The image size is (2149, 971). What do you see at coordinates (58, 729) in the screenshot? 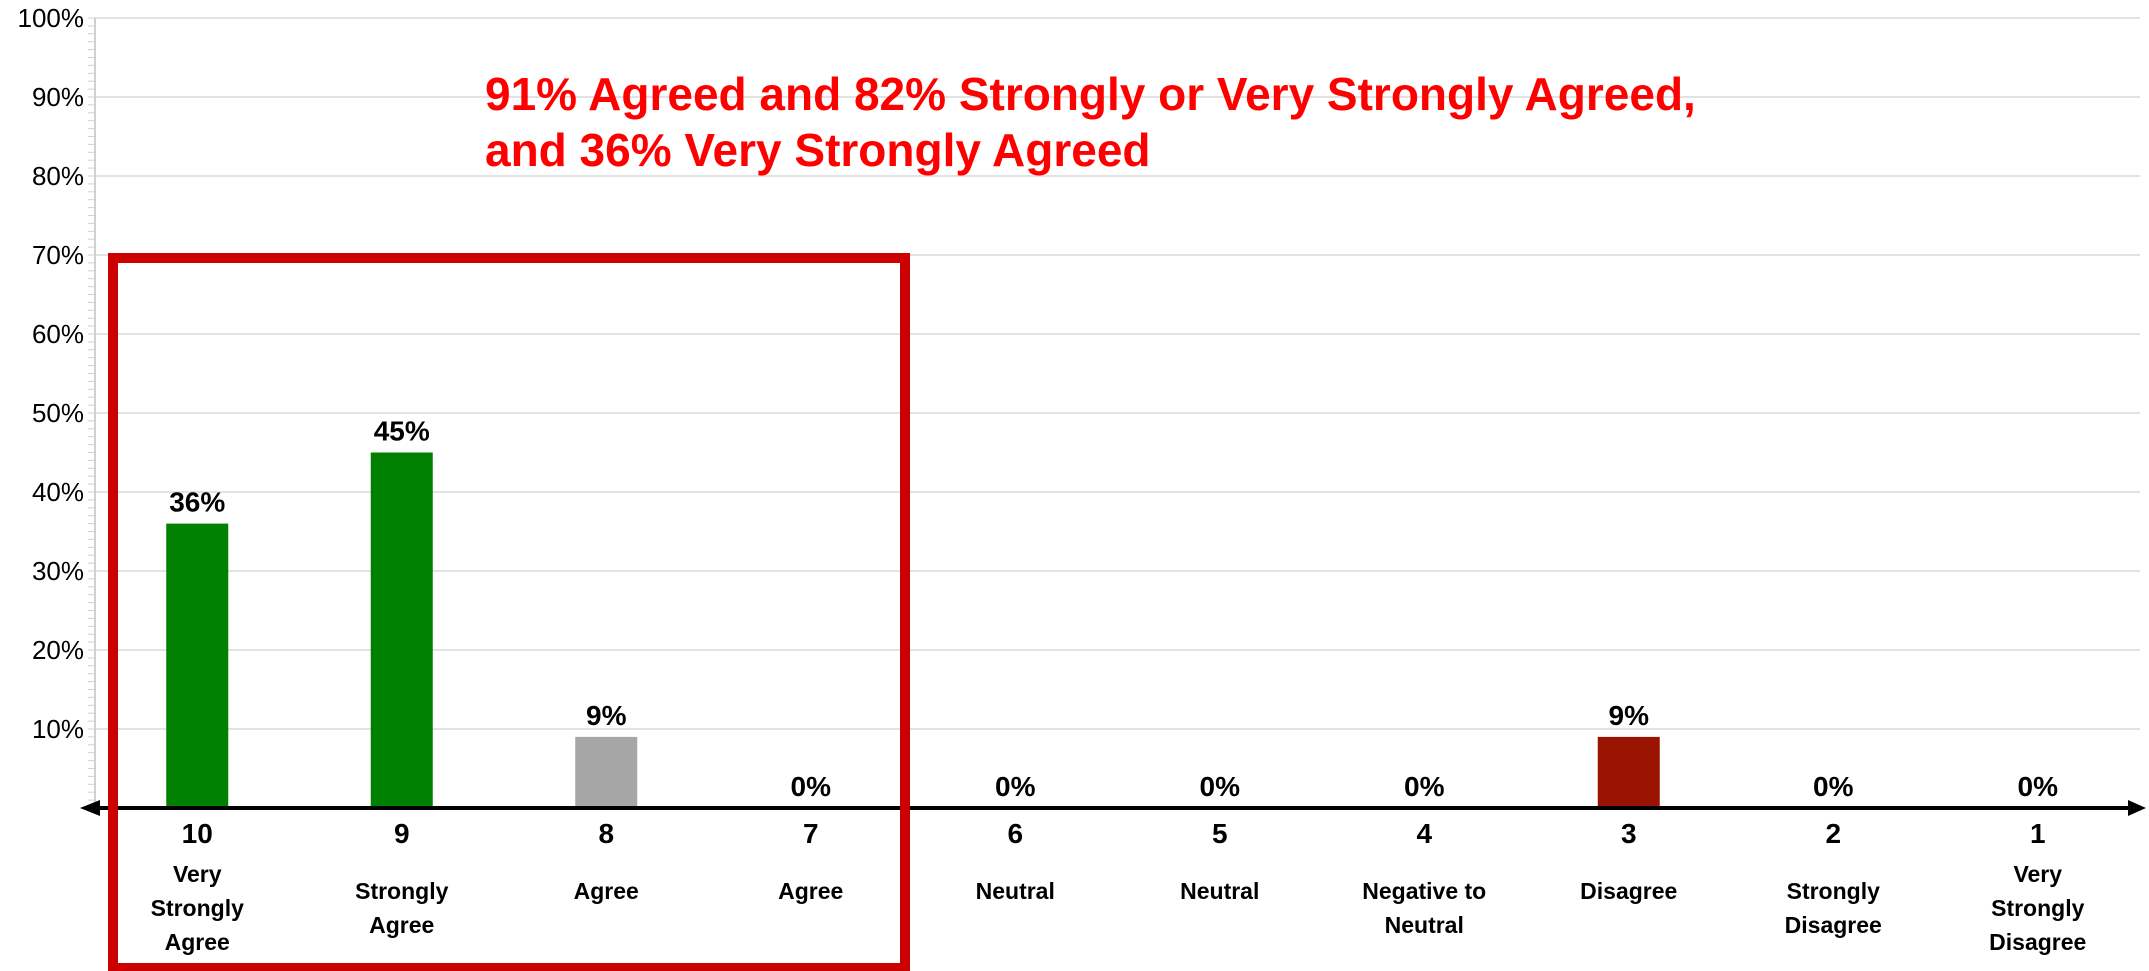
I see `y-tick-label: 10%` at bounding box center [58, 729].